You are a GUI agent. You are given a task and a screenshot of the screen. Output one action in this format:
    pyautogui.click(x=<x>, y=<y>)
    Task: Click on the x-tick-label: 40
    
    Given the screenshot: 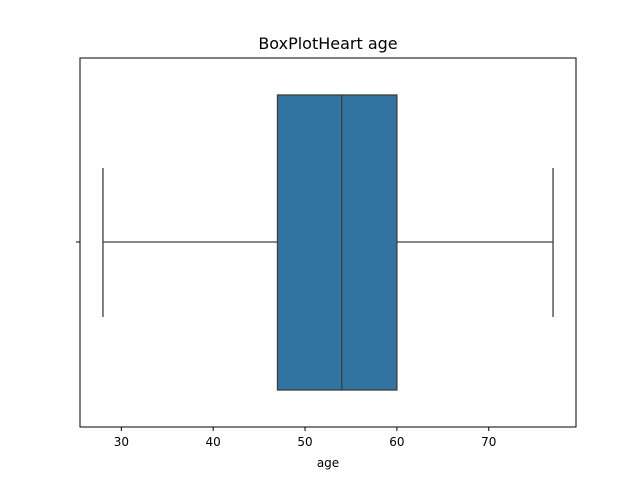 What is the action you would take?
    pyautogui.click(x=213, y=442)
    